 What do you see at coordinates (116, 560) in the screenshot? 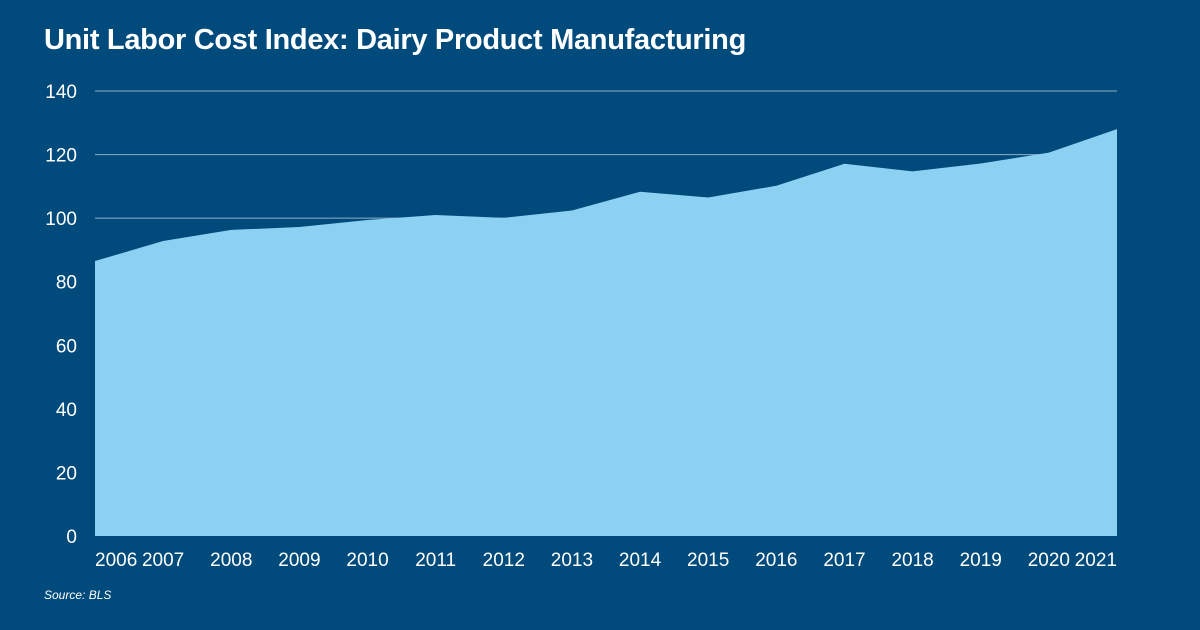
I see `x-tick-label: 2006` at bounding box center [116, 560].